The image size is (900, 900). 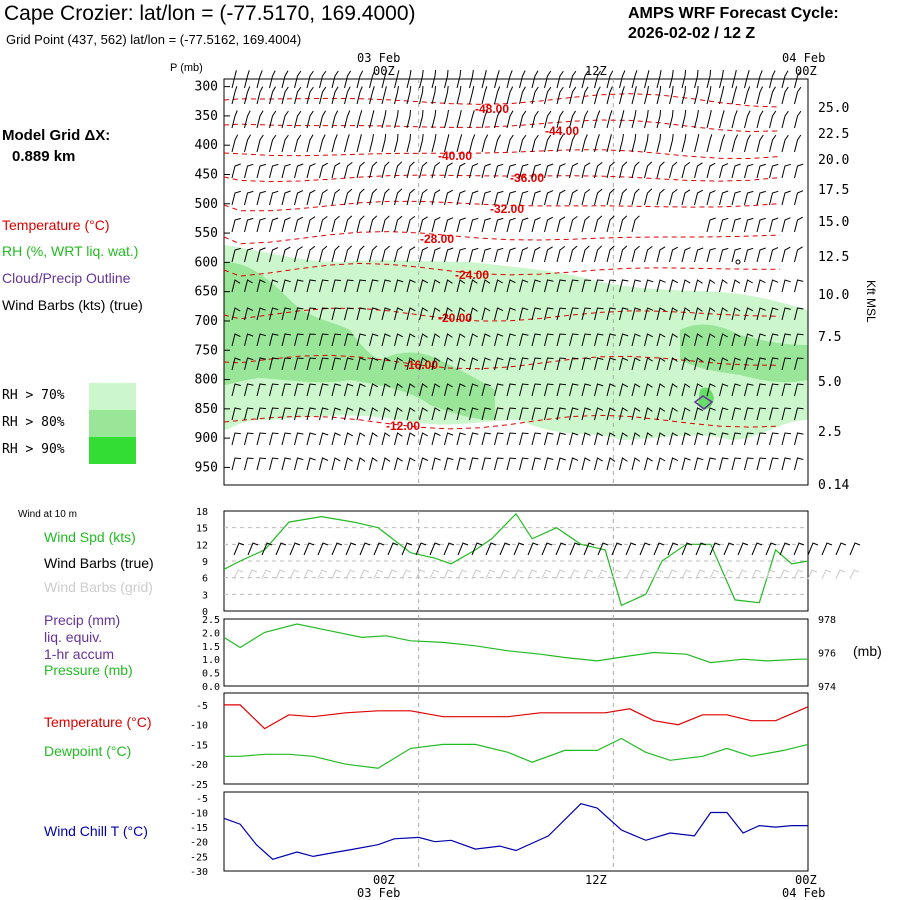 What do you see at coordinates (199, 745) in the screenshot?
I see `temp-tick-label: -15` at bounding box center [199, 745].